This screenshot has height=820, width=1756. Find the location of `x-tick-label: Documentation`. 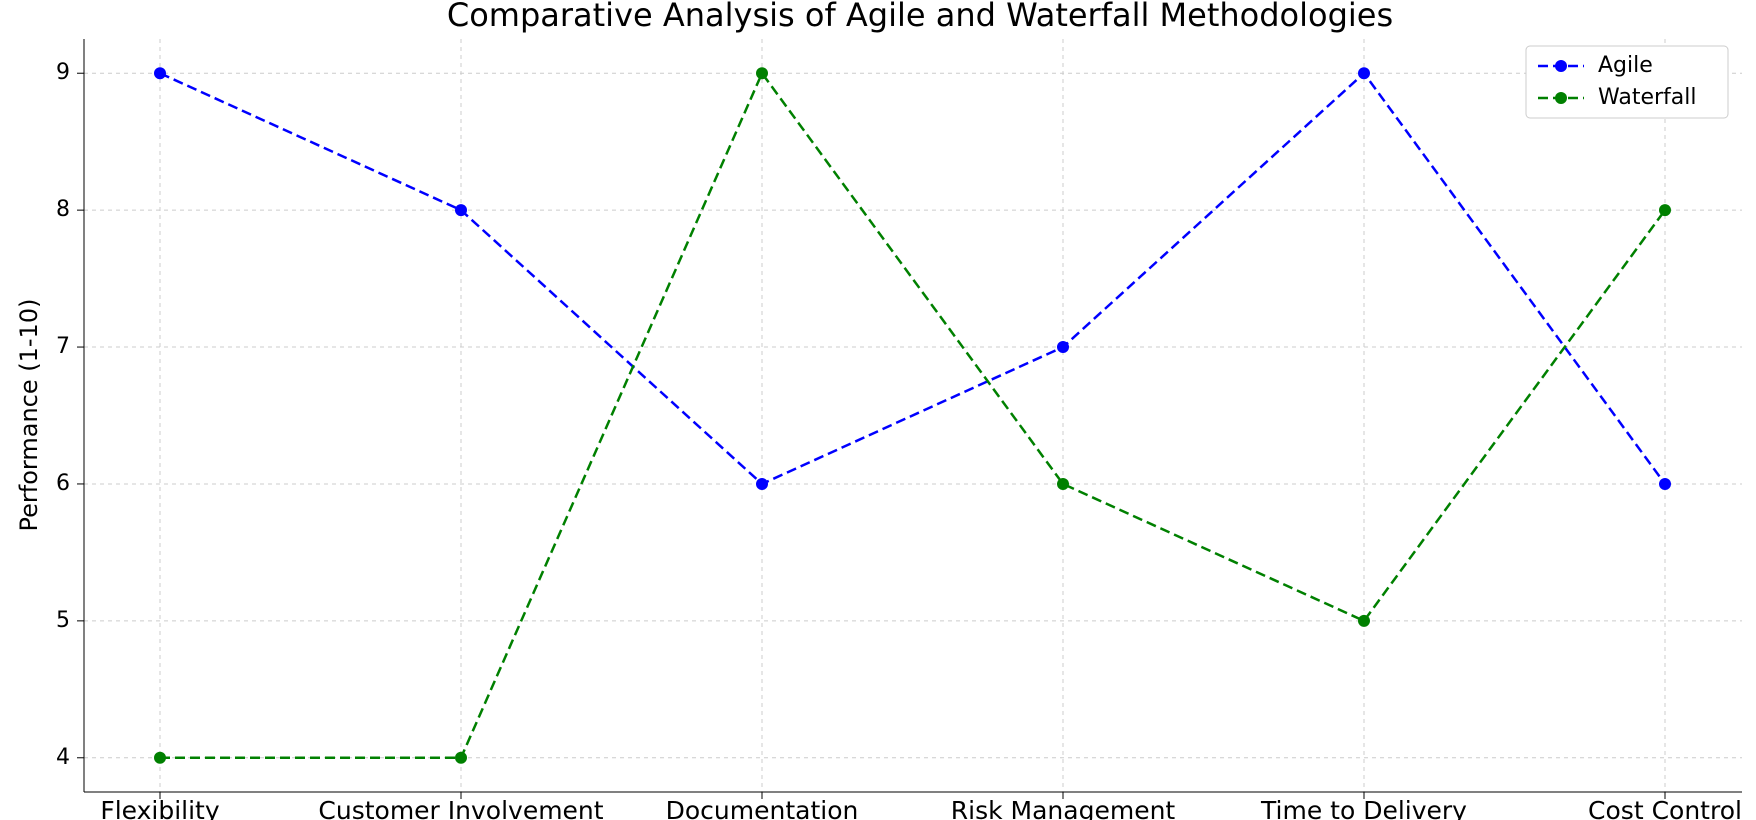

x-tick-label: Documentation is located at coordinates (762, 808).